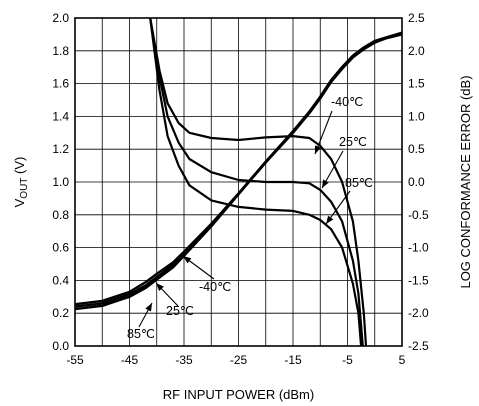 Image resolution: width=479 pixels, height=406 pixels. I want to click on y-right-tick-label: -0.5, so click(418, 215).